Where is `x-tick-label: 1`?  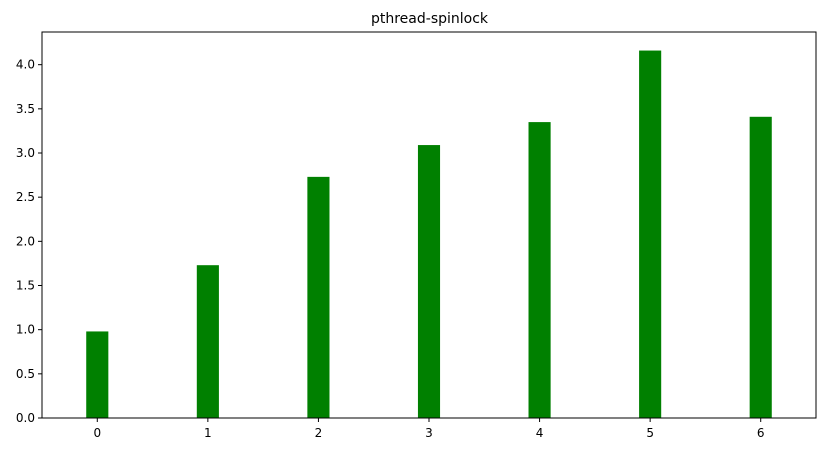 x-tick-label: 1 is located at coordinates (208, 433).